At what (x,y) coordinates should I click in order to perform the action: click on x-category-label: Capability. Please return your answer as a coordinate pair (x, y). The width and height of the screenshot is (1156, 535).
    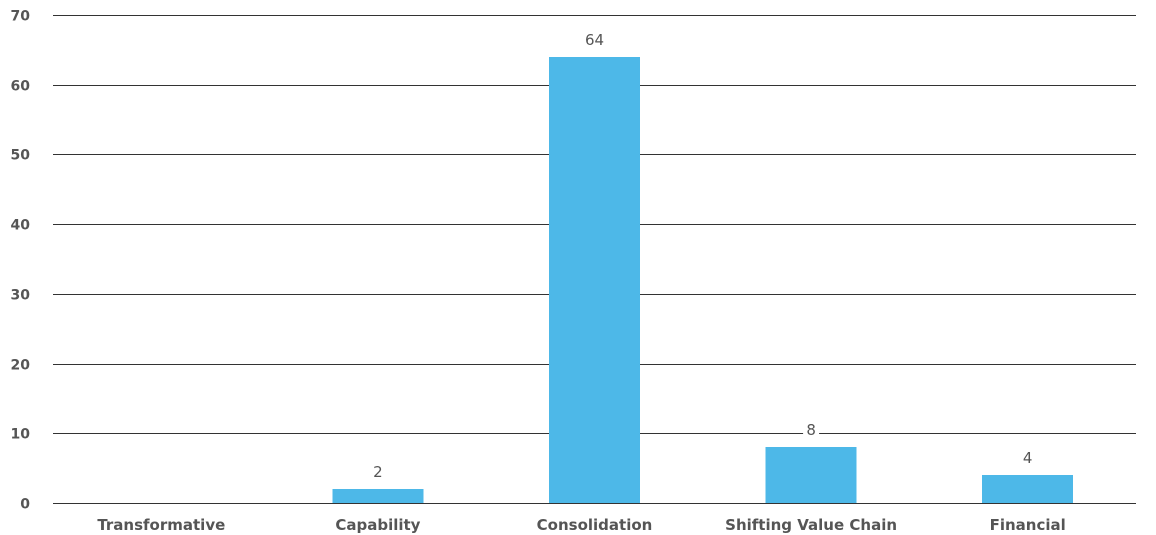
    Looking at the image, I should click on (377, 525).